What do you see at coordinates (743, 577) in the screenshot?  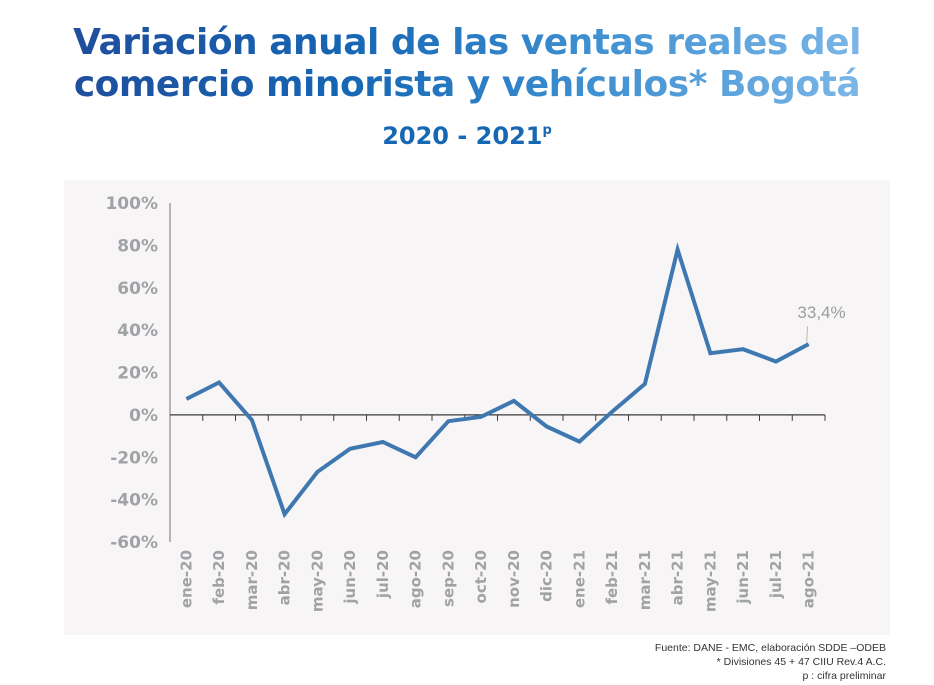 I see `x-tick-label: jun-21` at bounding box center [743, 577].